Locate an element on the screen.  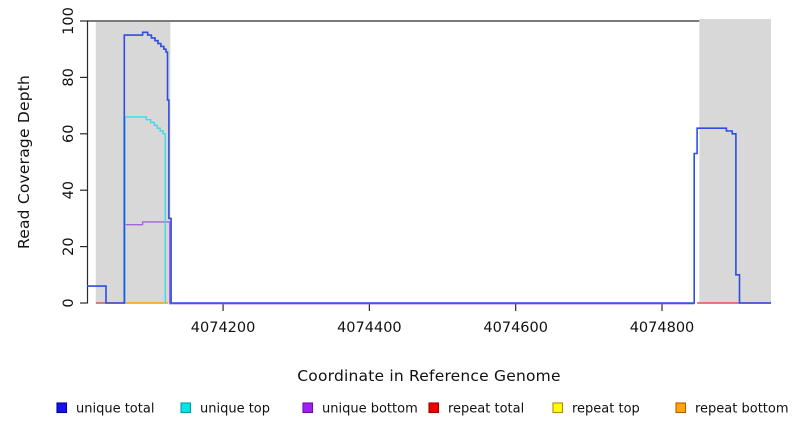
y-tick-label: 80 is located at coordinates (69, 77).